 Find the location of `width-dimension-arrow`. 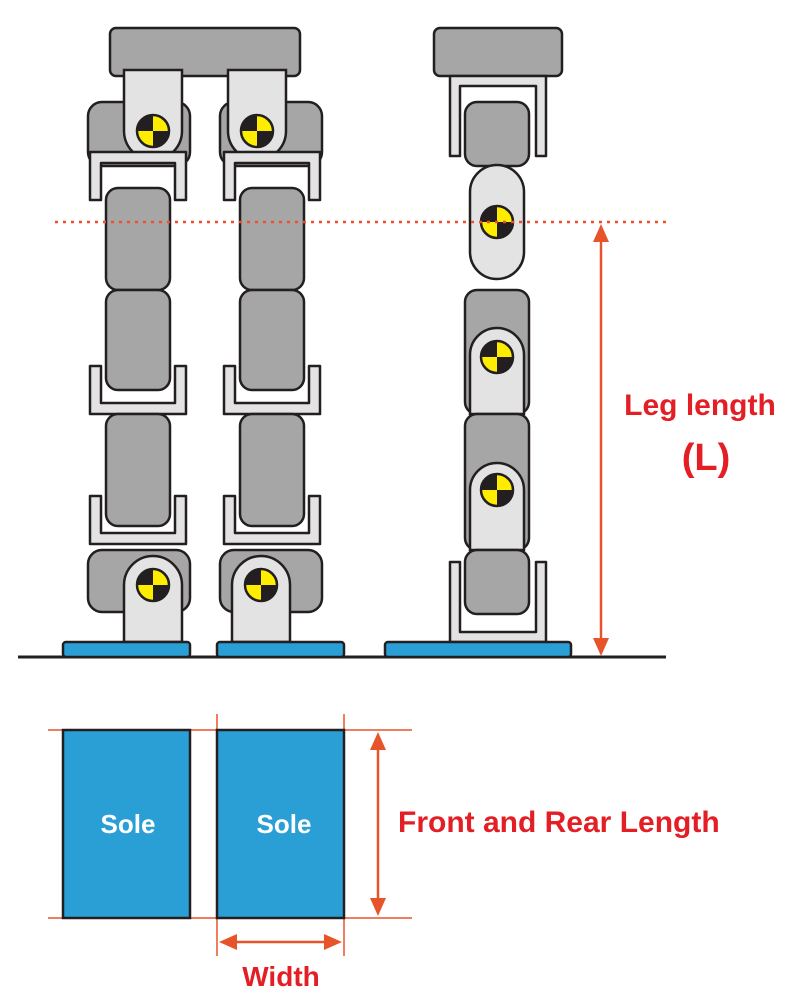

width-dimension-arrow is located at coordinates (280, 942).